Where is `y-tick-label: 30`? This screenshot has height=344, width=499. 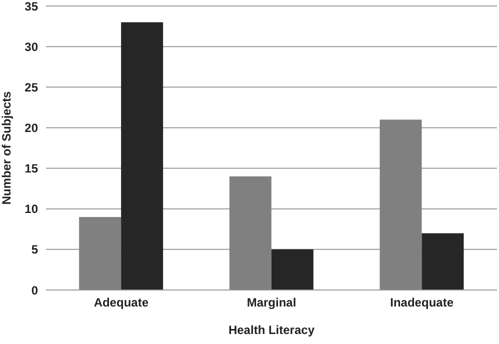
y-tick-label: 30 is located at coordinates (31, 47).